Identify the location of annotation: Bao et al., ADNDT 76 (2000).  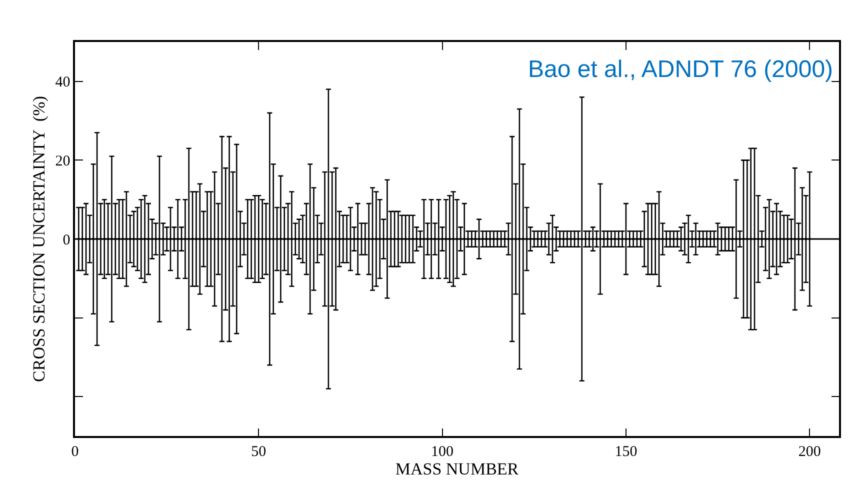
(681, 69).